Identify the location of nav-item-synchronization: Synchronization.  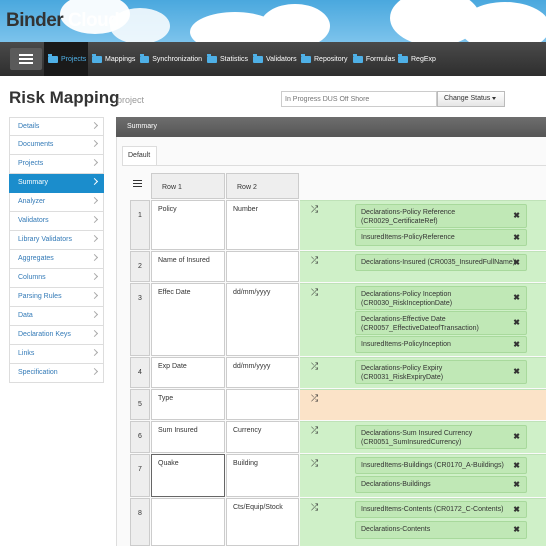
(169, 59).